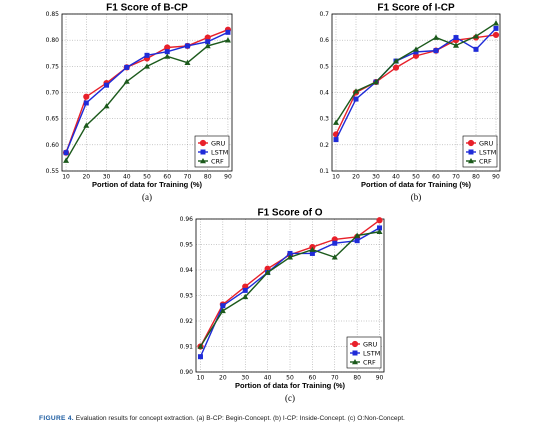  What do you see at coordinates (187, 219) in the screenshot?
I see `y-tick-label: 0.96` at bounding box center [187, 219].